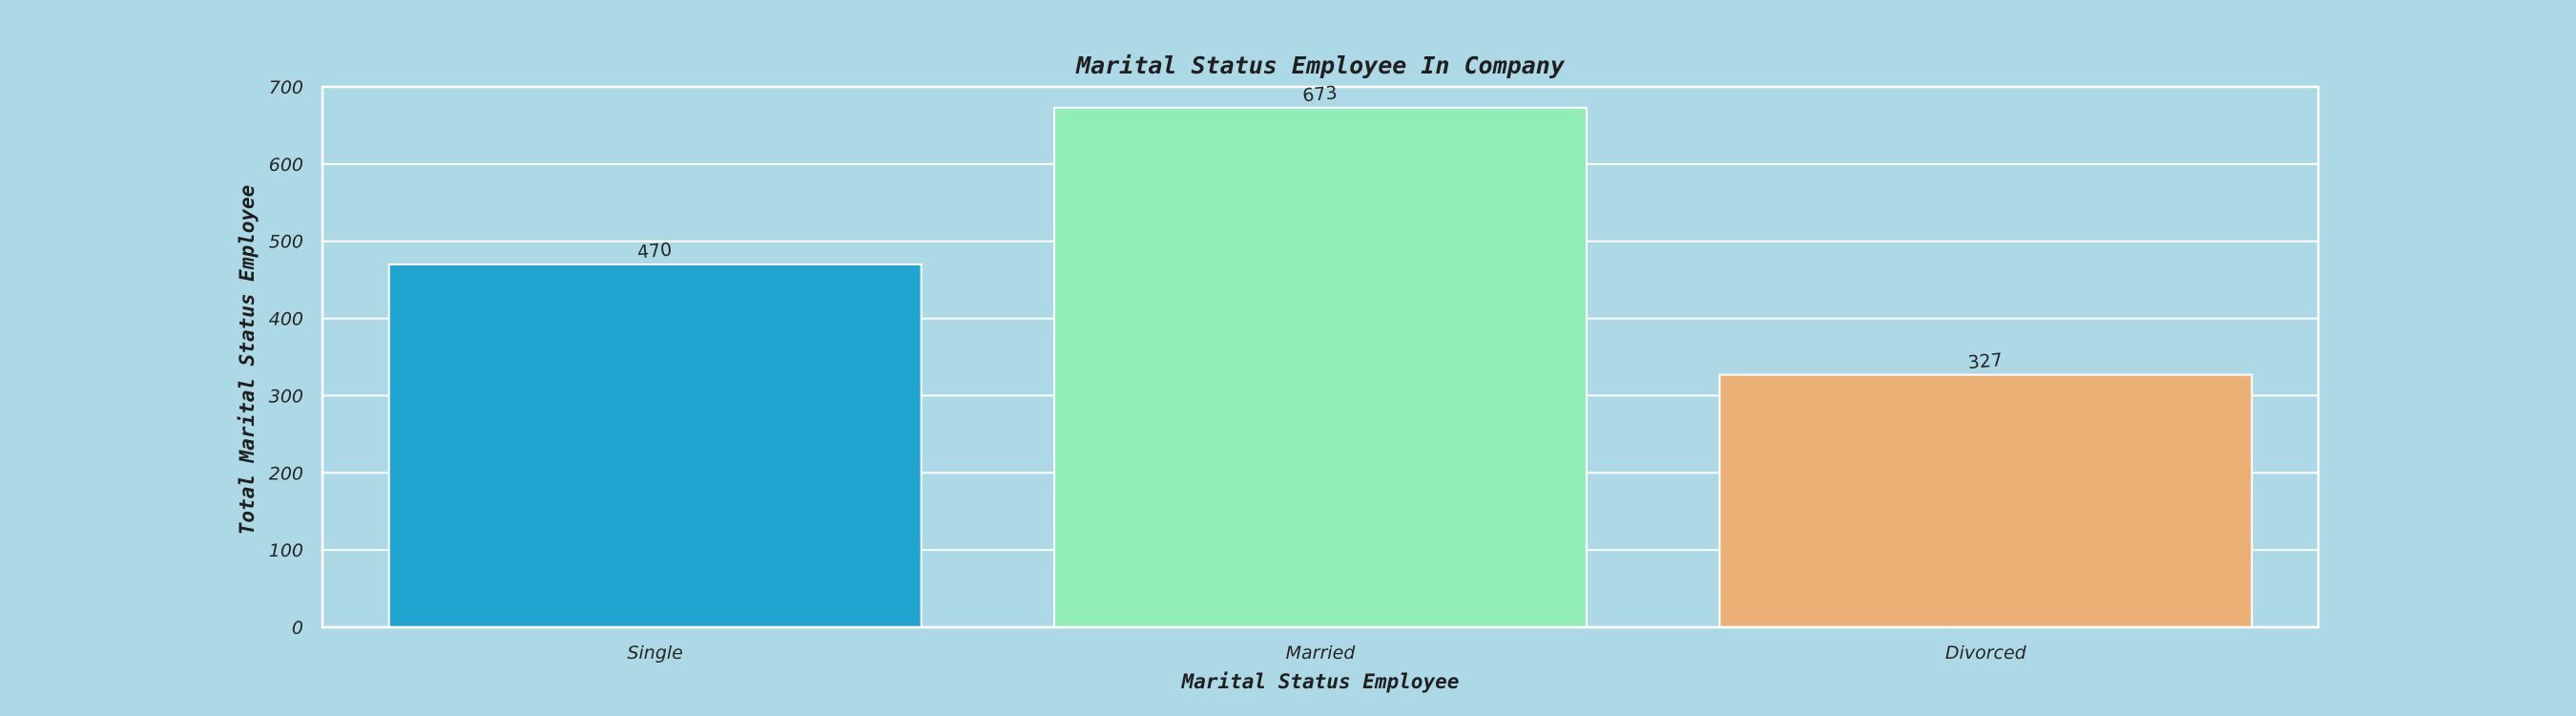  Describe the element at coordinates (655, 445) in the screenshot. I see `bar-single` at that location.